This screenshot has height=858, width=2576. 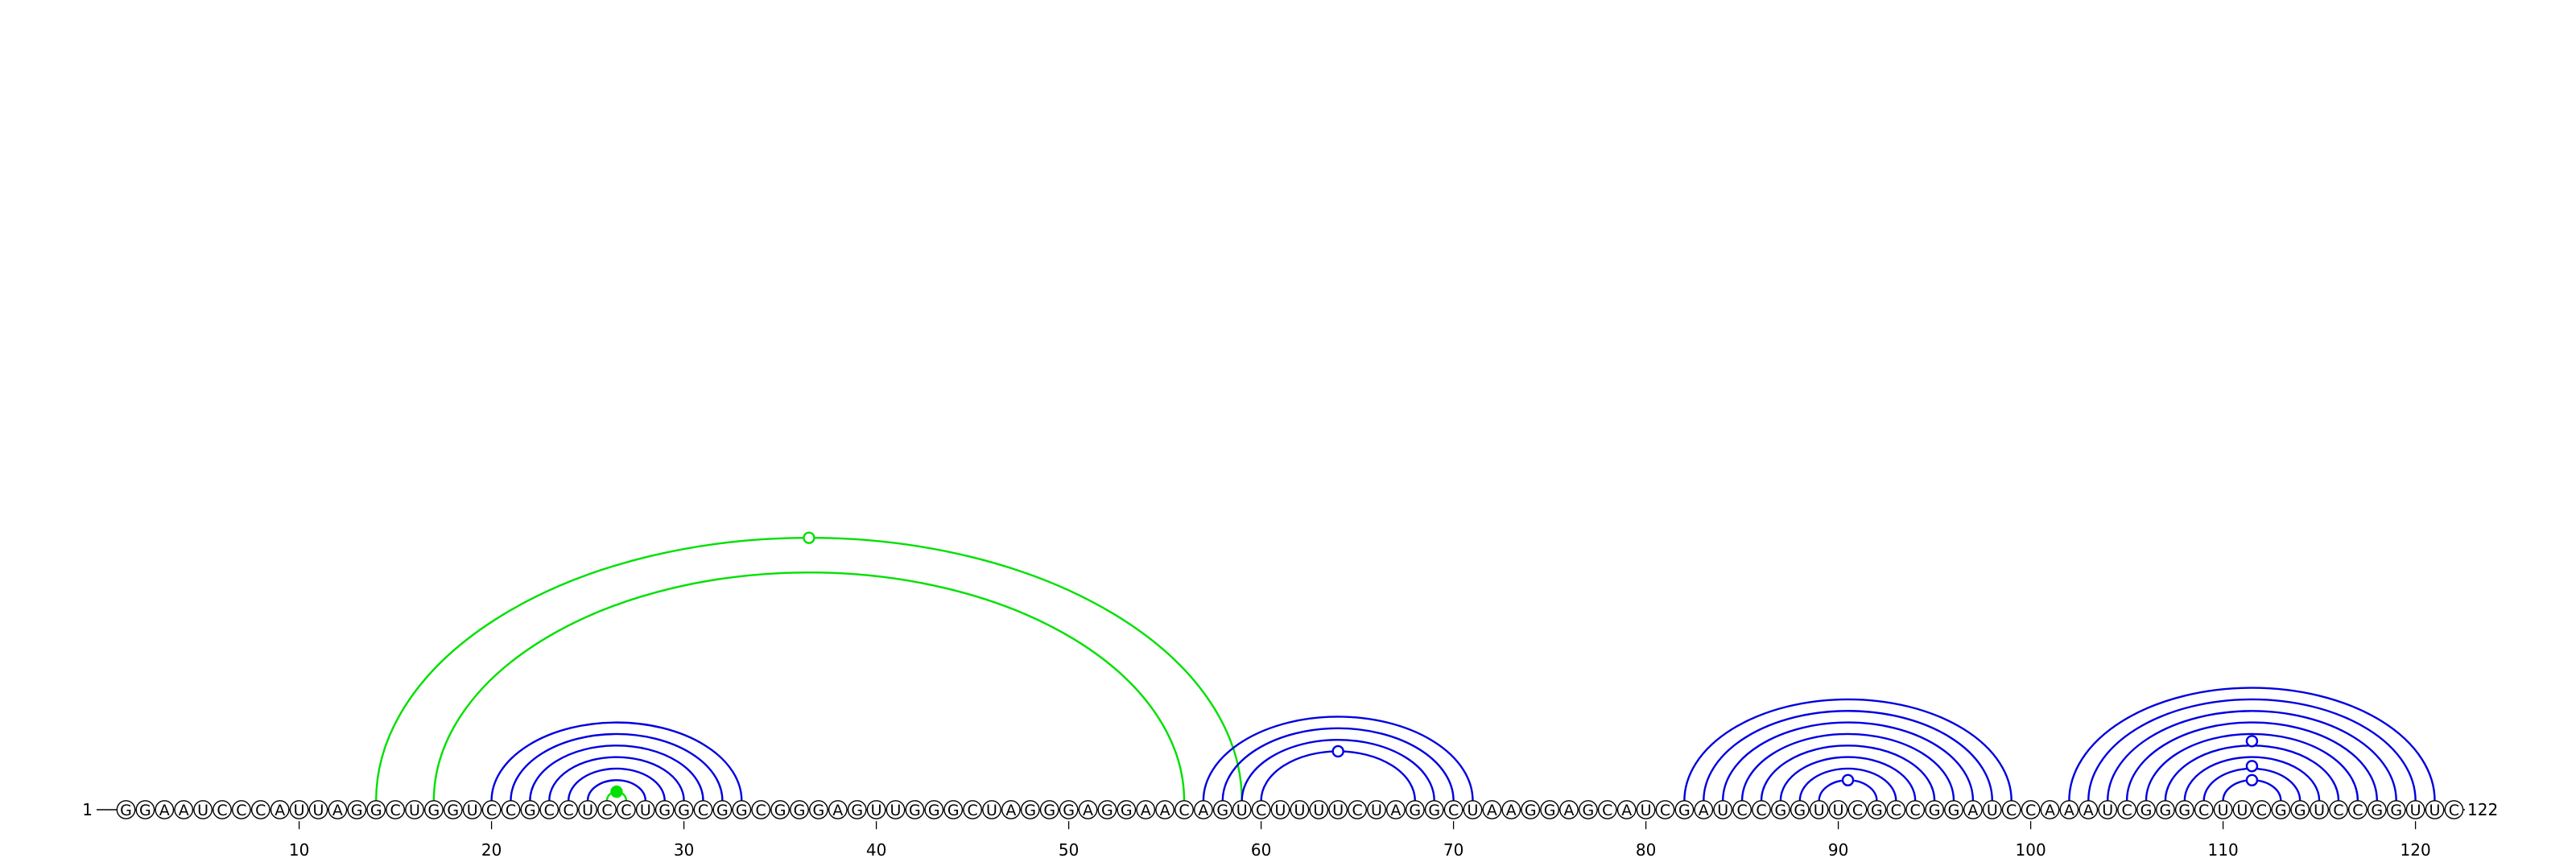 What do you see at coordinates (2223, 849) in the screenshot?
I see `tick-label-110: 110` at bounding box center [2223, 849].